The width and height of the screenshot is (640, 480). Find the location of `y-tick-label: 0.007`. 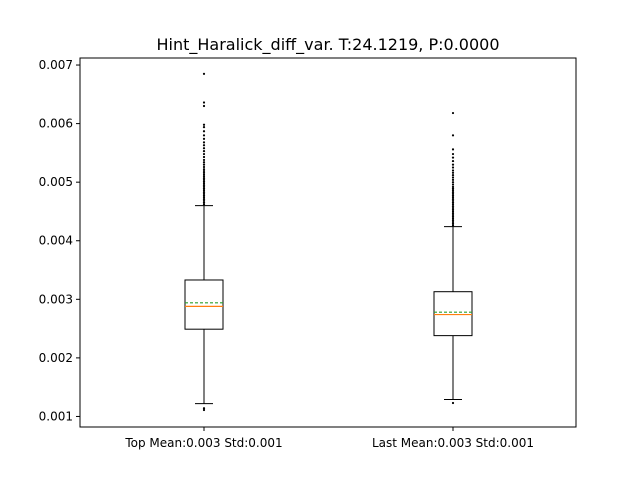

y-tick-label: 0.007 is located at coordinates (56, 65).